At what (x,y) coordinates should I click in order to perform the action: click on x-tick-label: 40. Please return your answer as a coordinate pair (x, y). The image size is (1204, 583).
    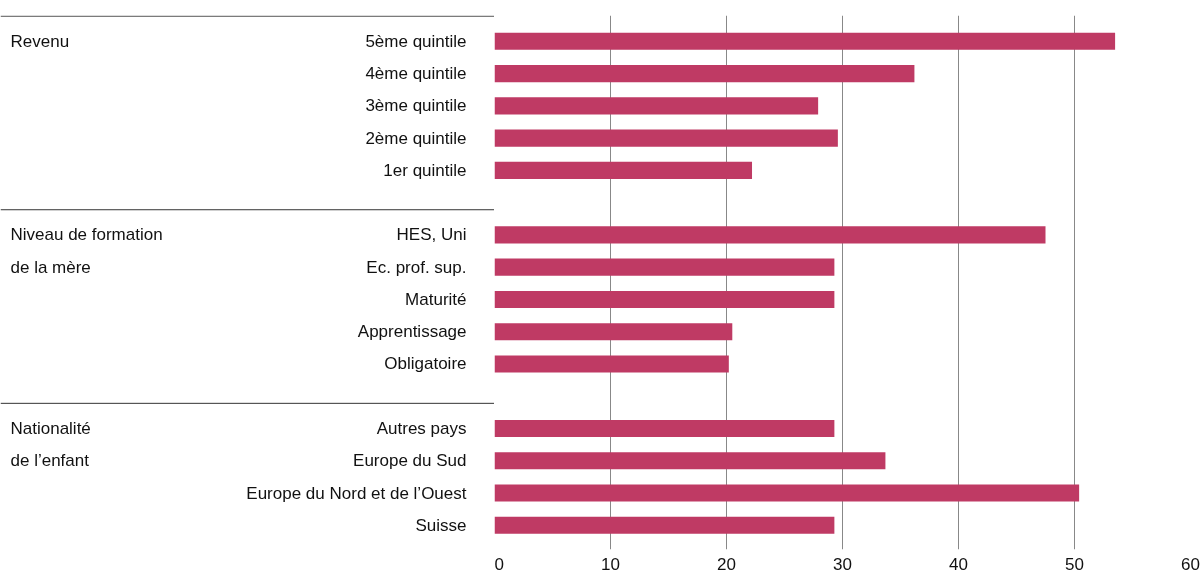
    Looking at the image, I should click on (958, 564).